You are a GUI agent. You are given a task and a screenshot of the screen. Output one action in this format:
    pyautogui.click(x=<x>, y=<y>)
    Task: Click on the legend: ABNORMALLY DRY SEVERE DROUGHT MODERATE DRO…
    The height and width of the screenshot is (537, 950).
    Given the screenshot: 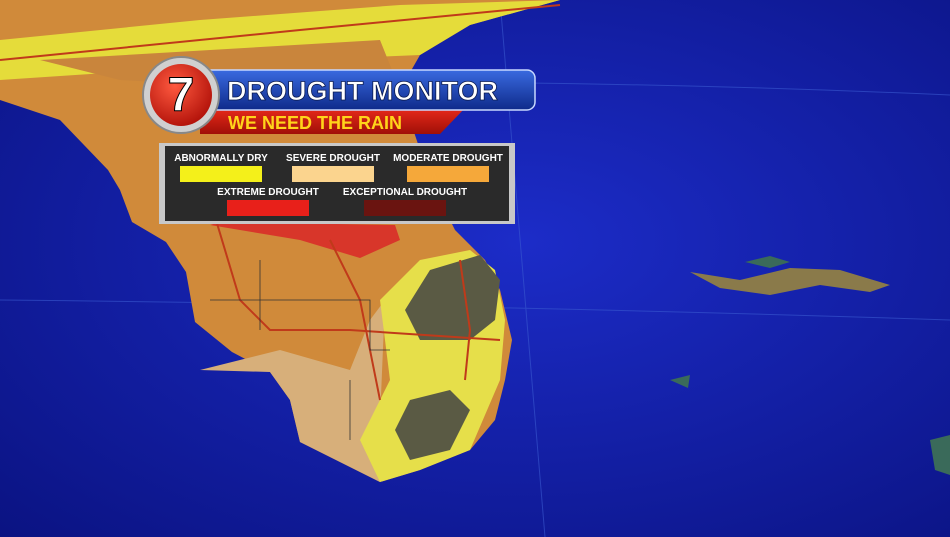 What is the action you would take?
    pyautogui.click(x=337, y=183)
    